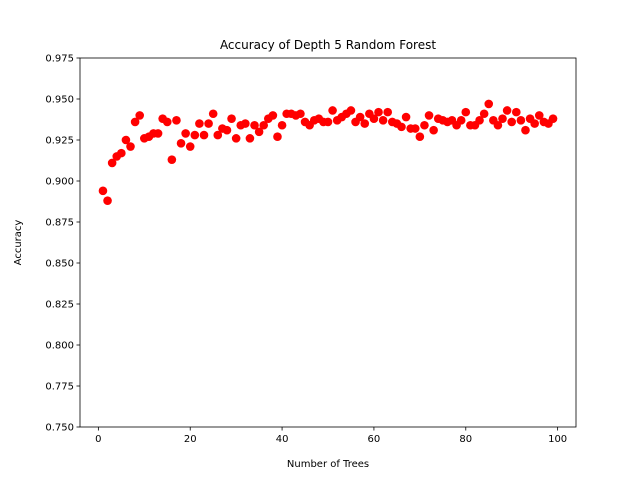 The width and height of the screenshot is (640, 485). Describe the element at coordinates (18, 243) in the screenshot. I see `y-axis-label: Accuracy` at that location.